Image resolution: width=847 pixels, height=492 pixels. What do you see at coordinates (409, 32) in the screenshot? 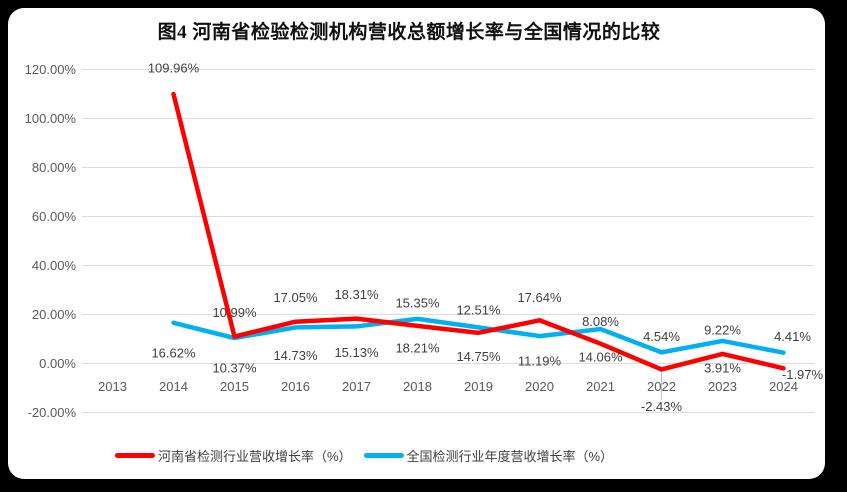
I see `chart-title: 图4 河南省检验检测机构营收总额增长率与全国情况的比较` at bounding box center [409, 32].